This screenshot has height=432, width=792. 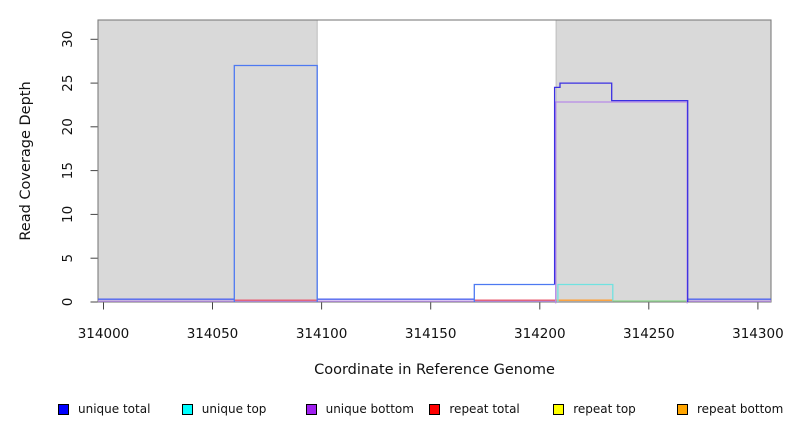 I want to click on y-tick-label: 30, so click(x=68, y=39).